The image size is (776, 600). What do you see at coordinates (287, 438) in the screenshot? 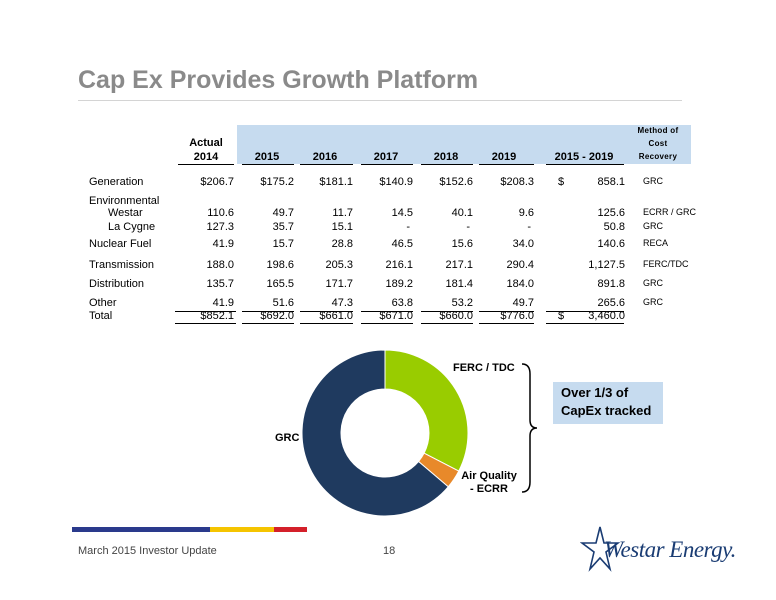
I see `label-grc: GRC` at bounding box center [287, 438].